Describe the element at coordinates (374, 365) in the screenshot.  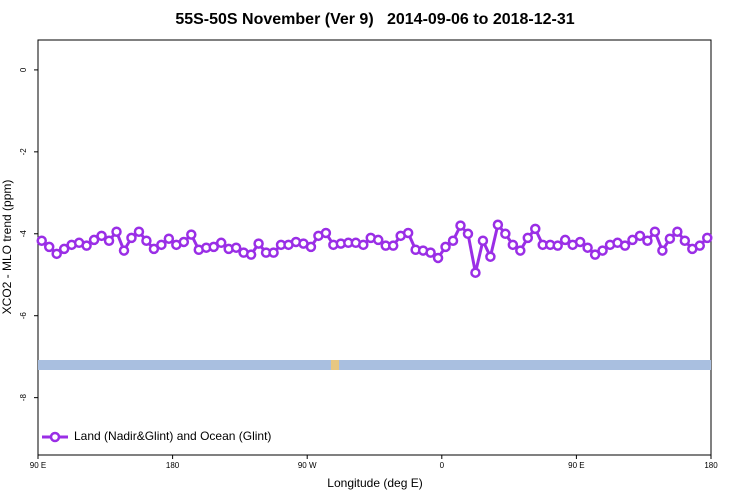
I see `surface-band` at that location.